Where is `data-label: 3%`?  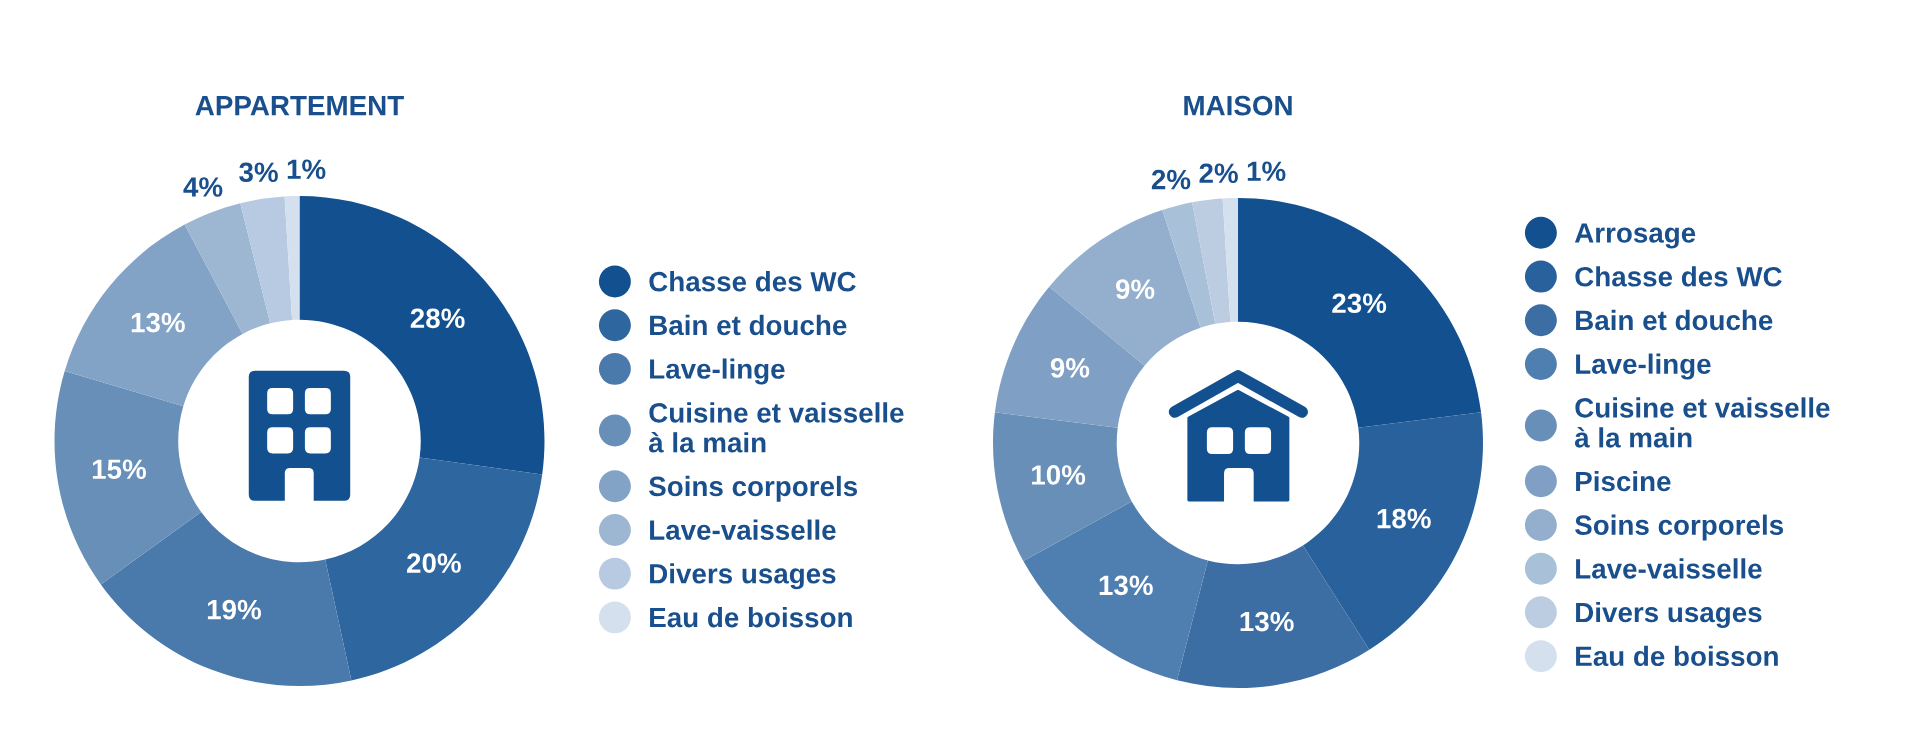
data-label: 3% is located at coordinates (258, 172).